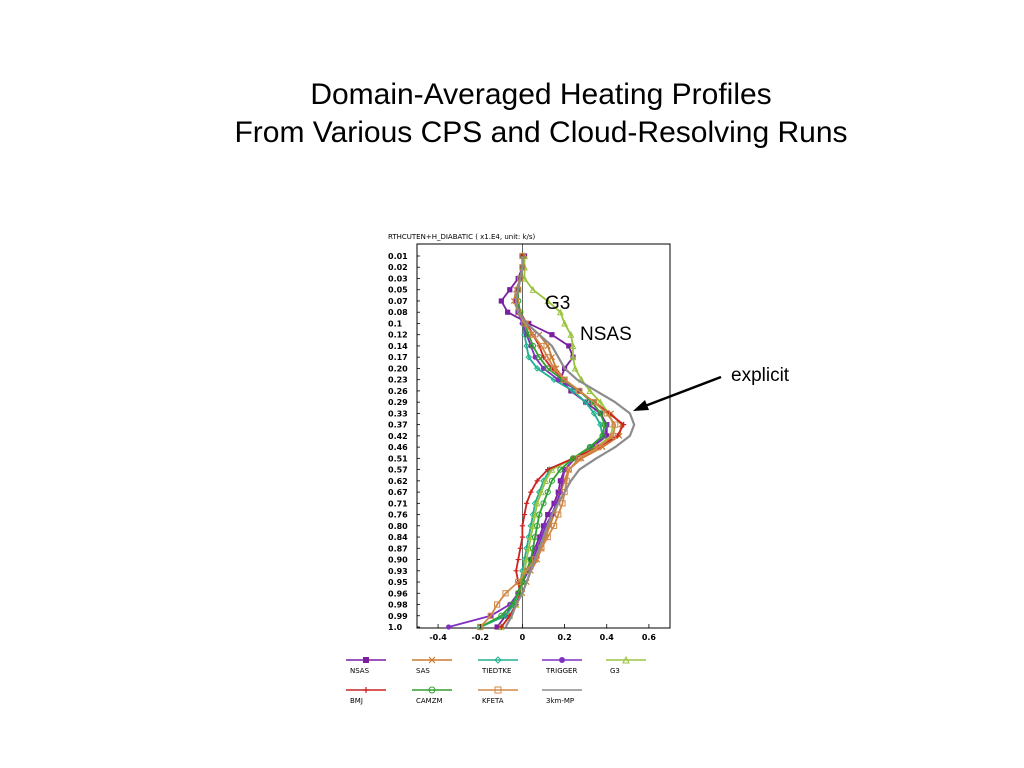  I want to click on legend-item: BMJ, so click(366, 696).